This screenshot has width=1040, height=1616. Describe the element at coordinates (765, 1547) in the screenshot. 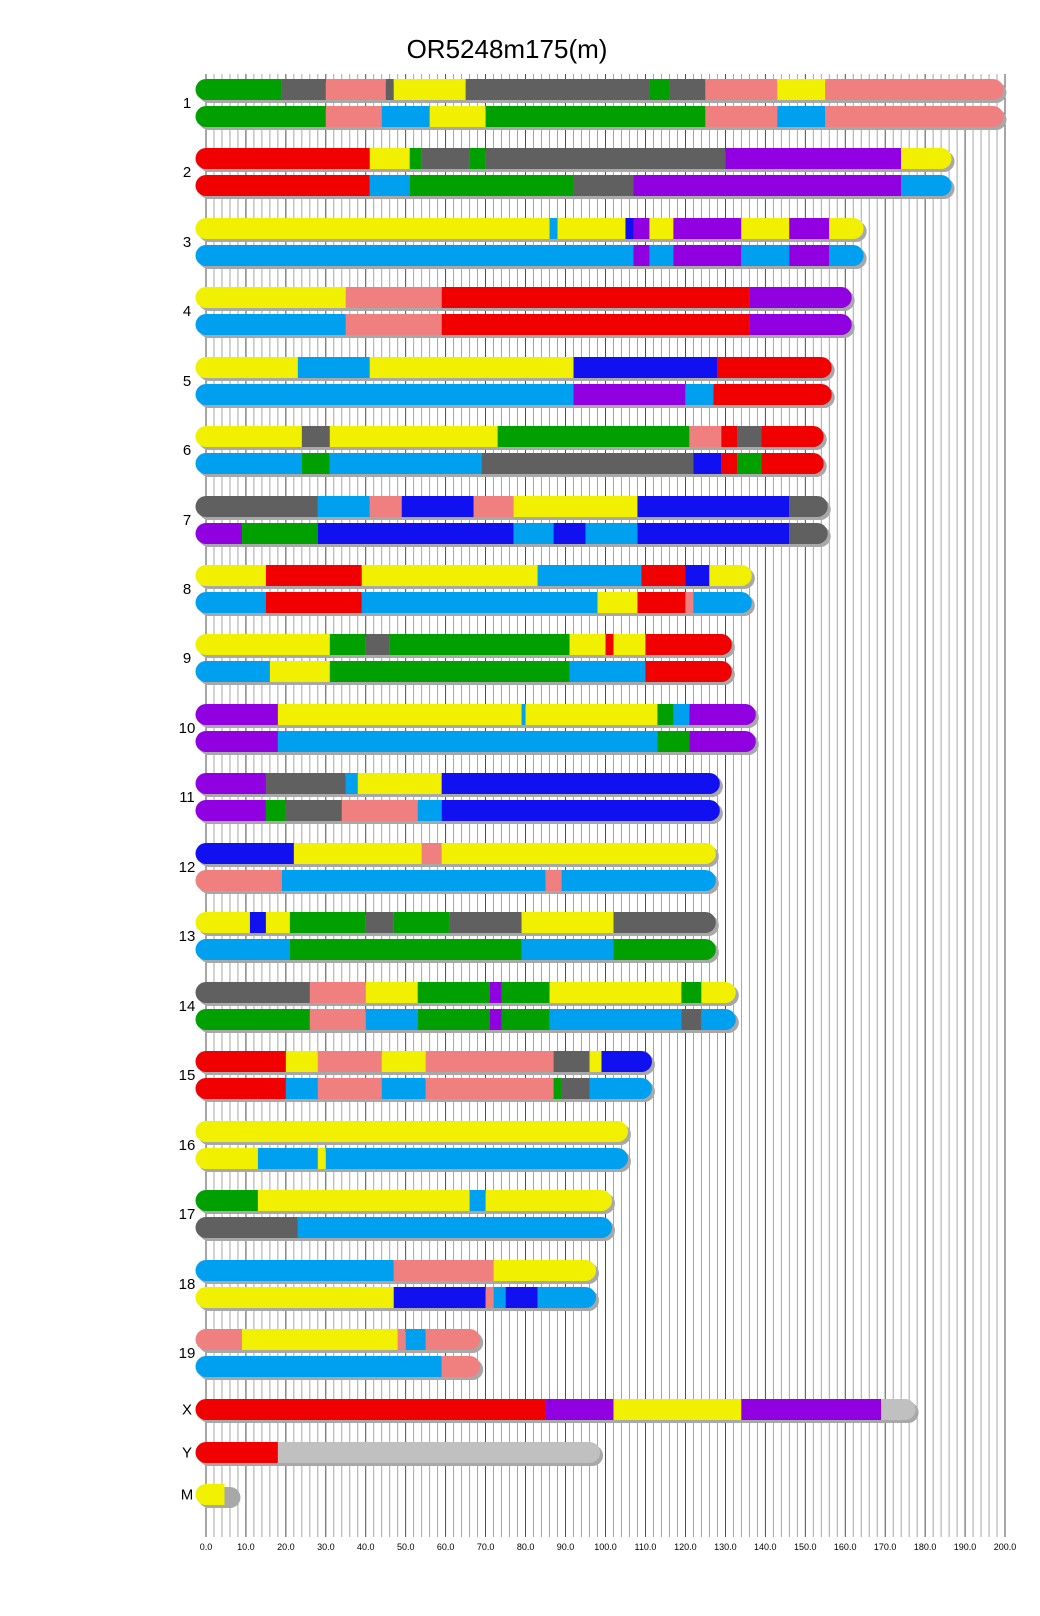

I see `x-tick-label: 140.0` at that location.